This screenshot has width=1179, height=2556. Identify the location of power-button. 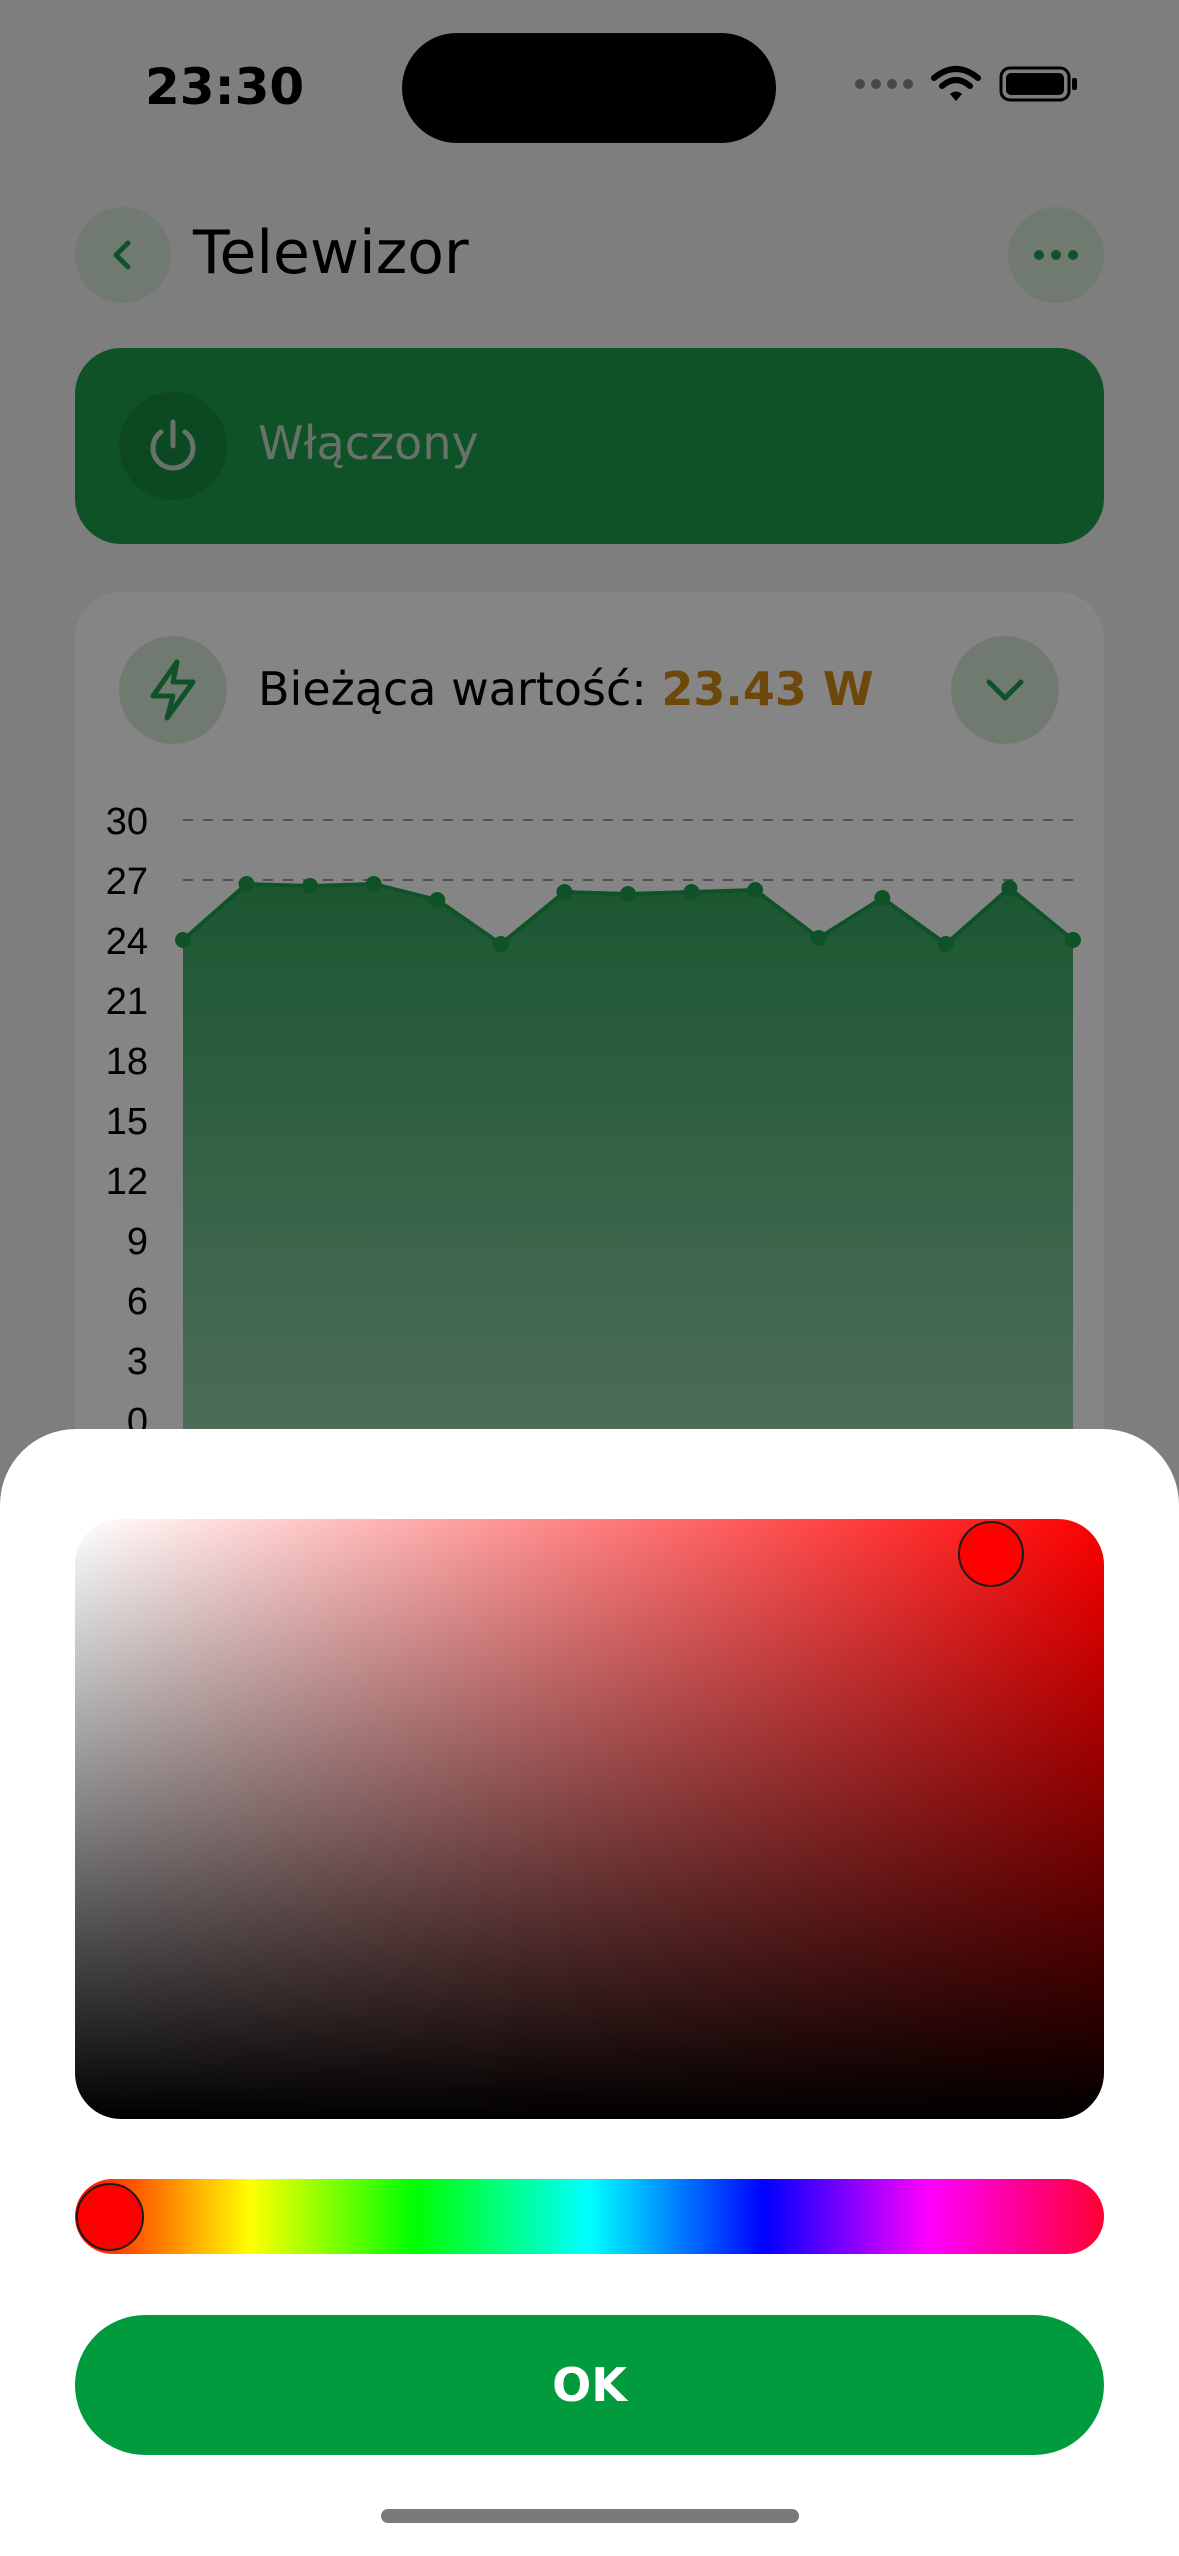
(173, 446).